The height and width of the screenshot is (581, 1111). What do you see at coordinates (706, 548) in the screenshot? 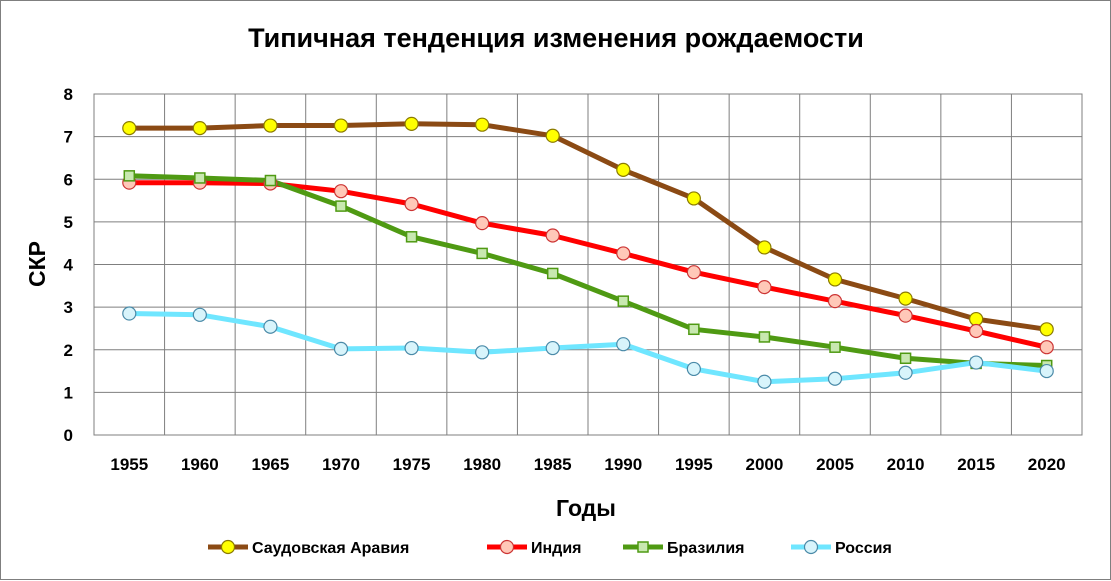
I see `legend-label: Бразилия` at bounding box center [706, 548].